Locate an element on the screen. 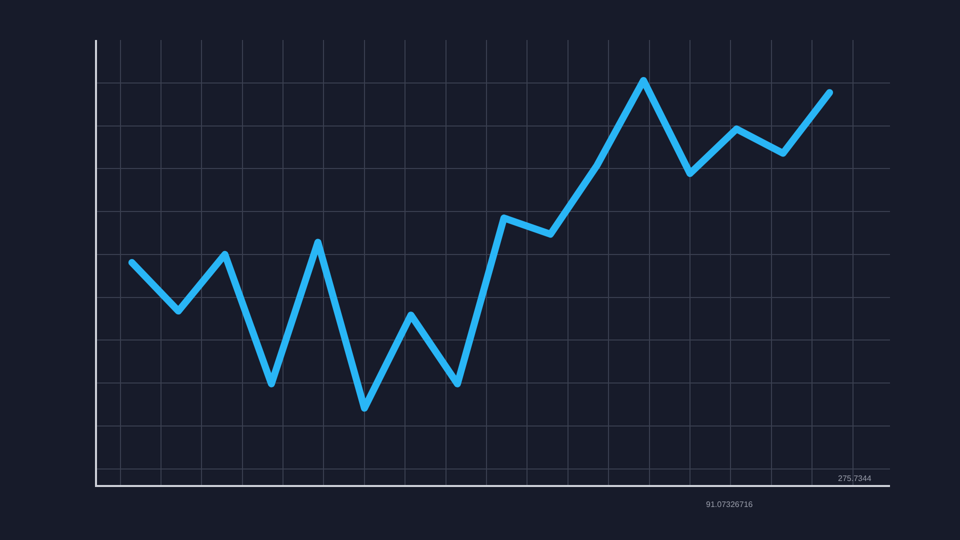 The height and width of the screenshot is (540, 960). text: 91.07326716 is located at coordinates (730, 504).